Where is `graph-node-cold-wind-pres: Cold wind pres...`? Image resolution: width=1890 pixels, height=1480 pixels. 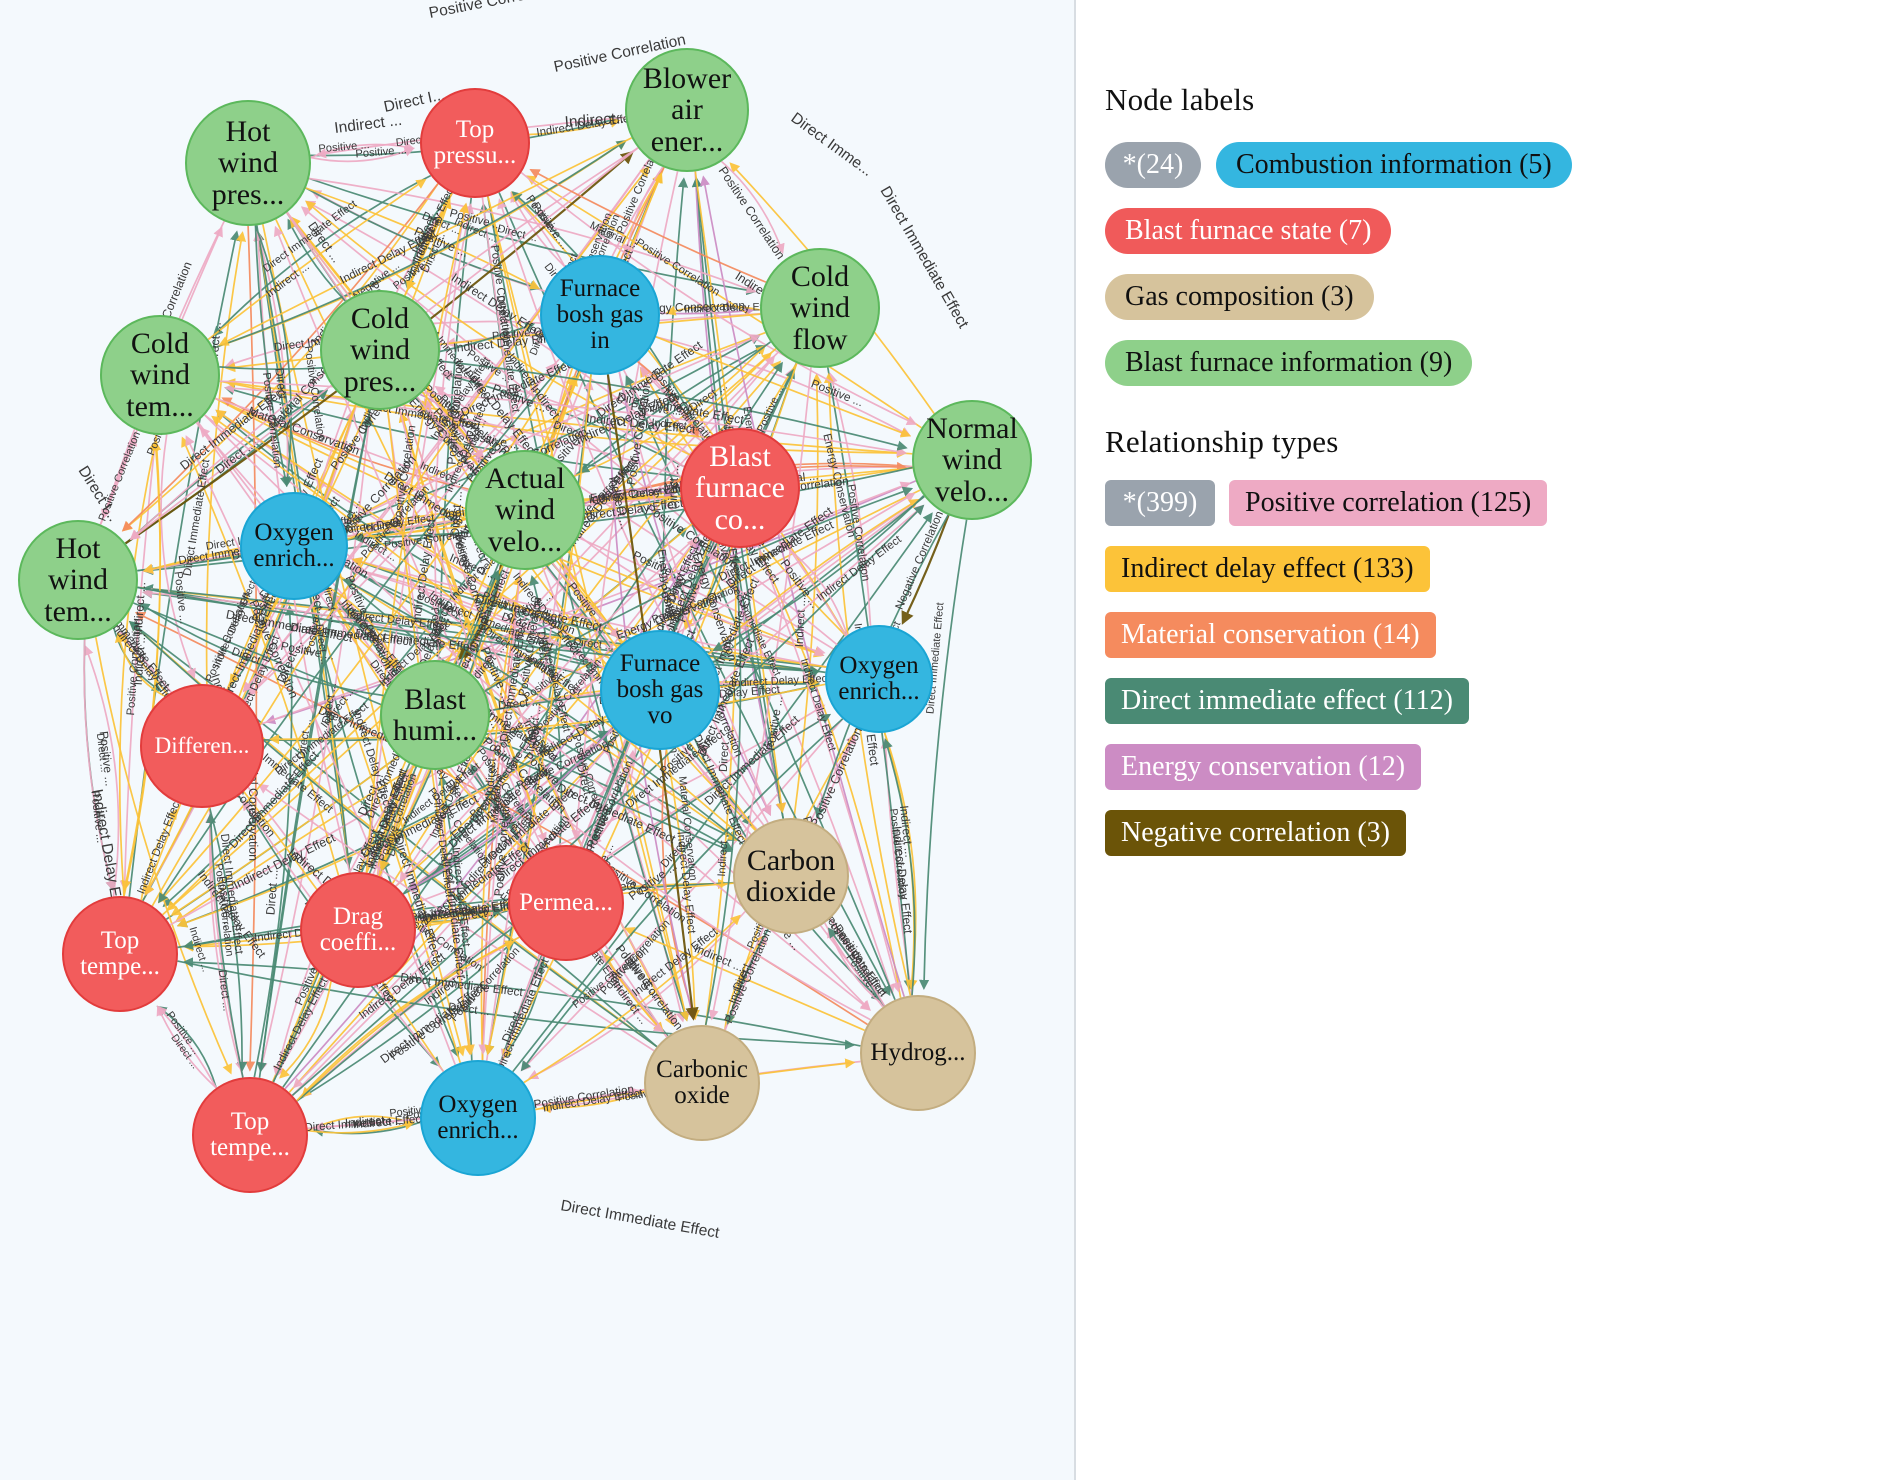
graph-node-cold-wind-pres: Cold wind pres... is located at coordinates (380, 350).